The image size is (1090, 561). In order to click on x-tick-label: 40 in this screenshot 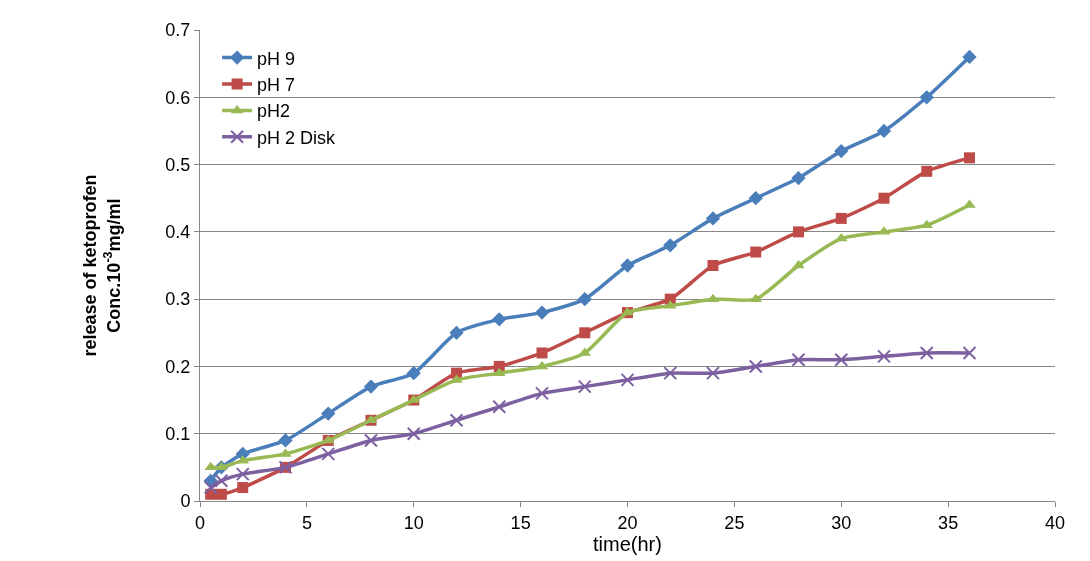, I will do `click(1055, 522)`.